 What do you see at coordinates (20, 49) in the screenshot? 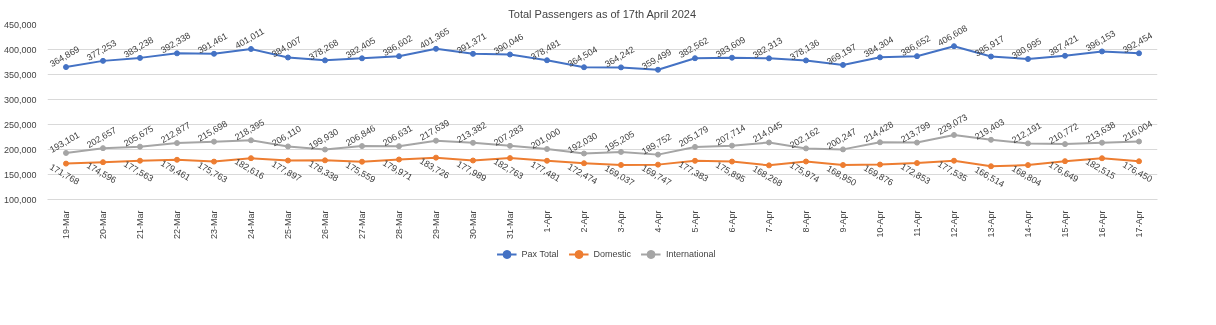
I see `y-tick-label: 400,000` at bounding box center [20, 49].